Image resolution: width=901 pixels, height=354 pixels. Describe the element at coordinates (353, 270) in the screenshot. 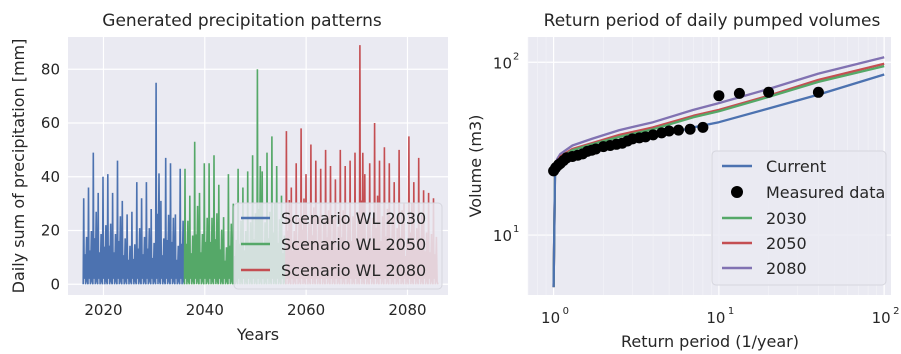

I see `left-legend-label-2080: Scenario WL 2080` at that location.